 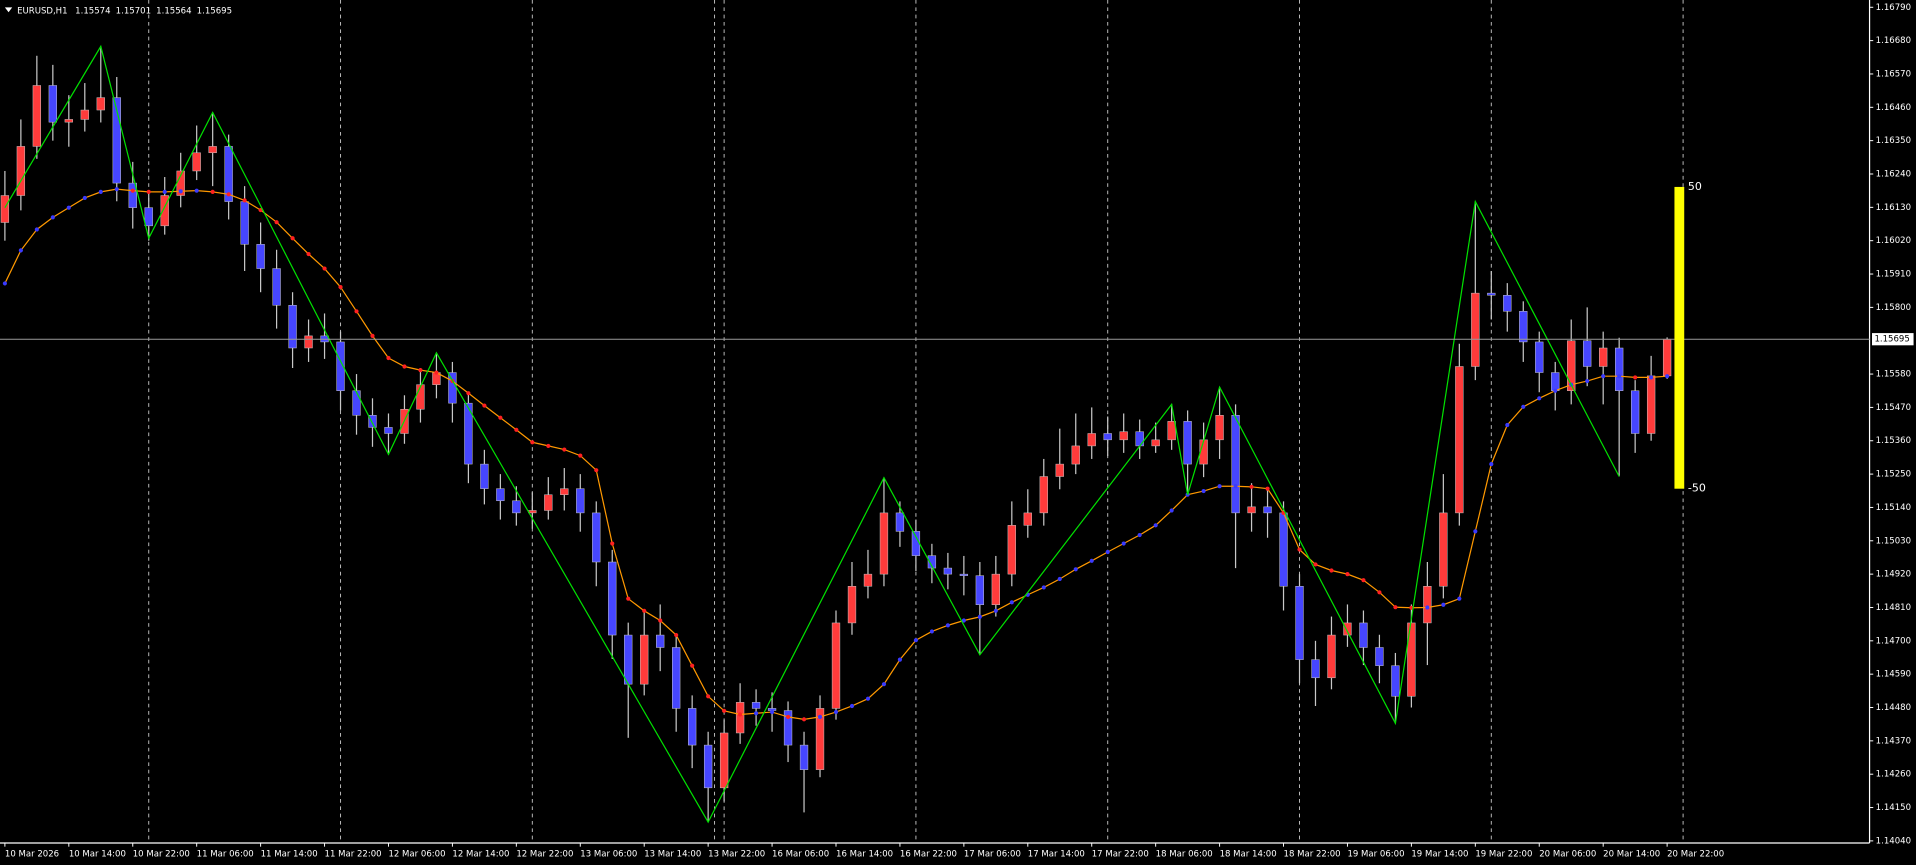 I want to click on y-tick-label: 1.14150, so click(x=1893, y=808).